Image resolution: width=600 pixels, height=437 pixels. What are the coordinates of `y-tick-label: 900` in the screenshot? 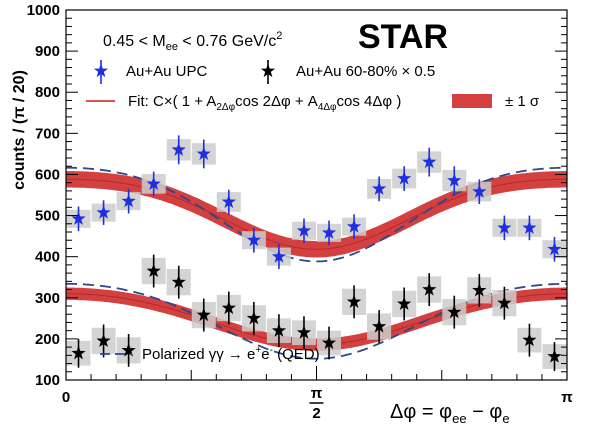 It's located at (47, 51).